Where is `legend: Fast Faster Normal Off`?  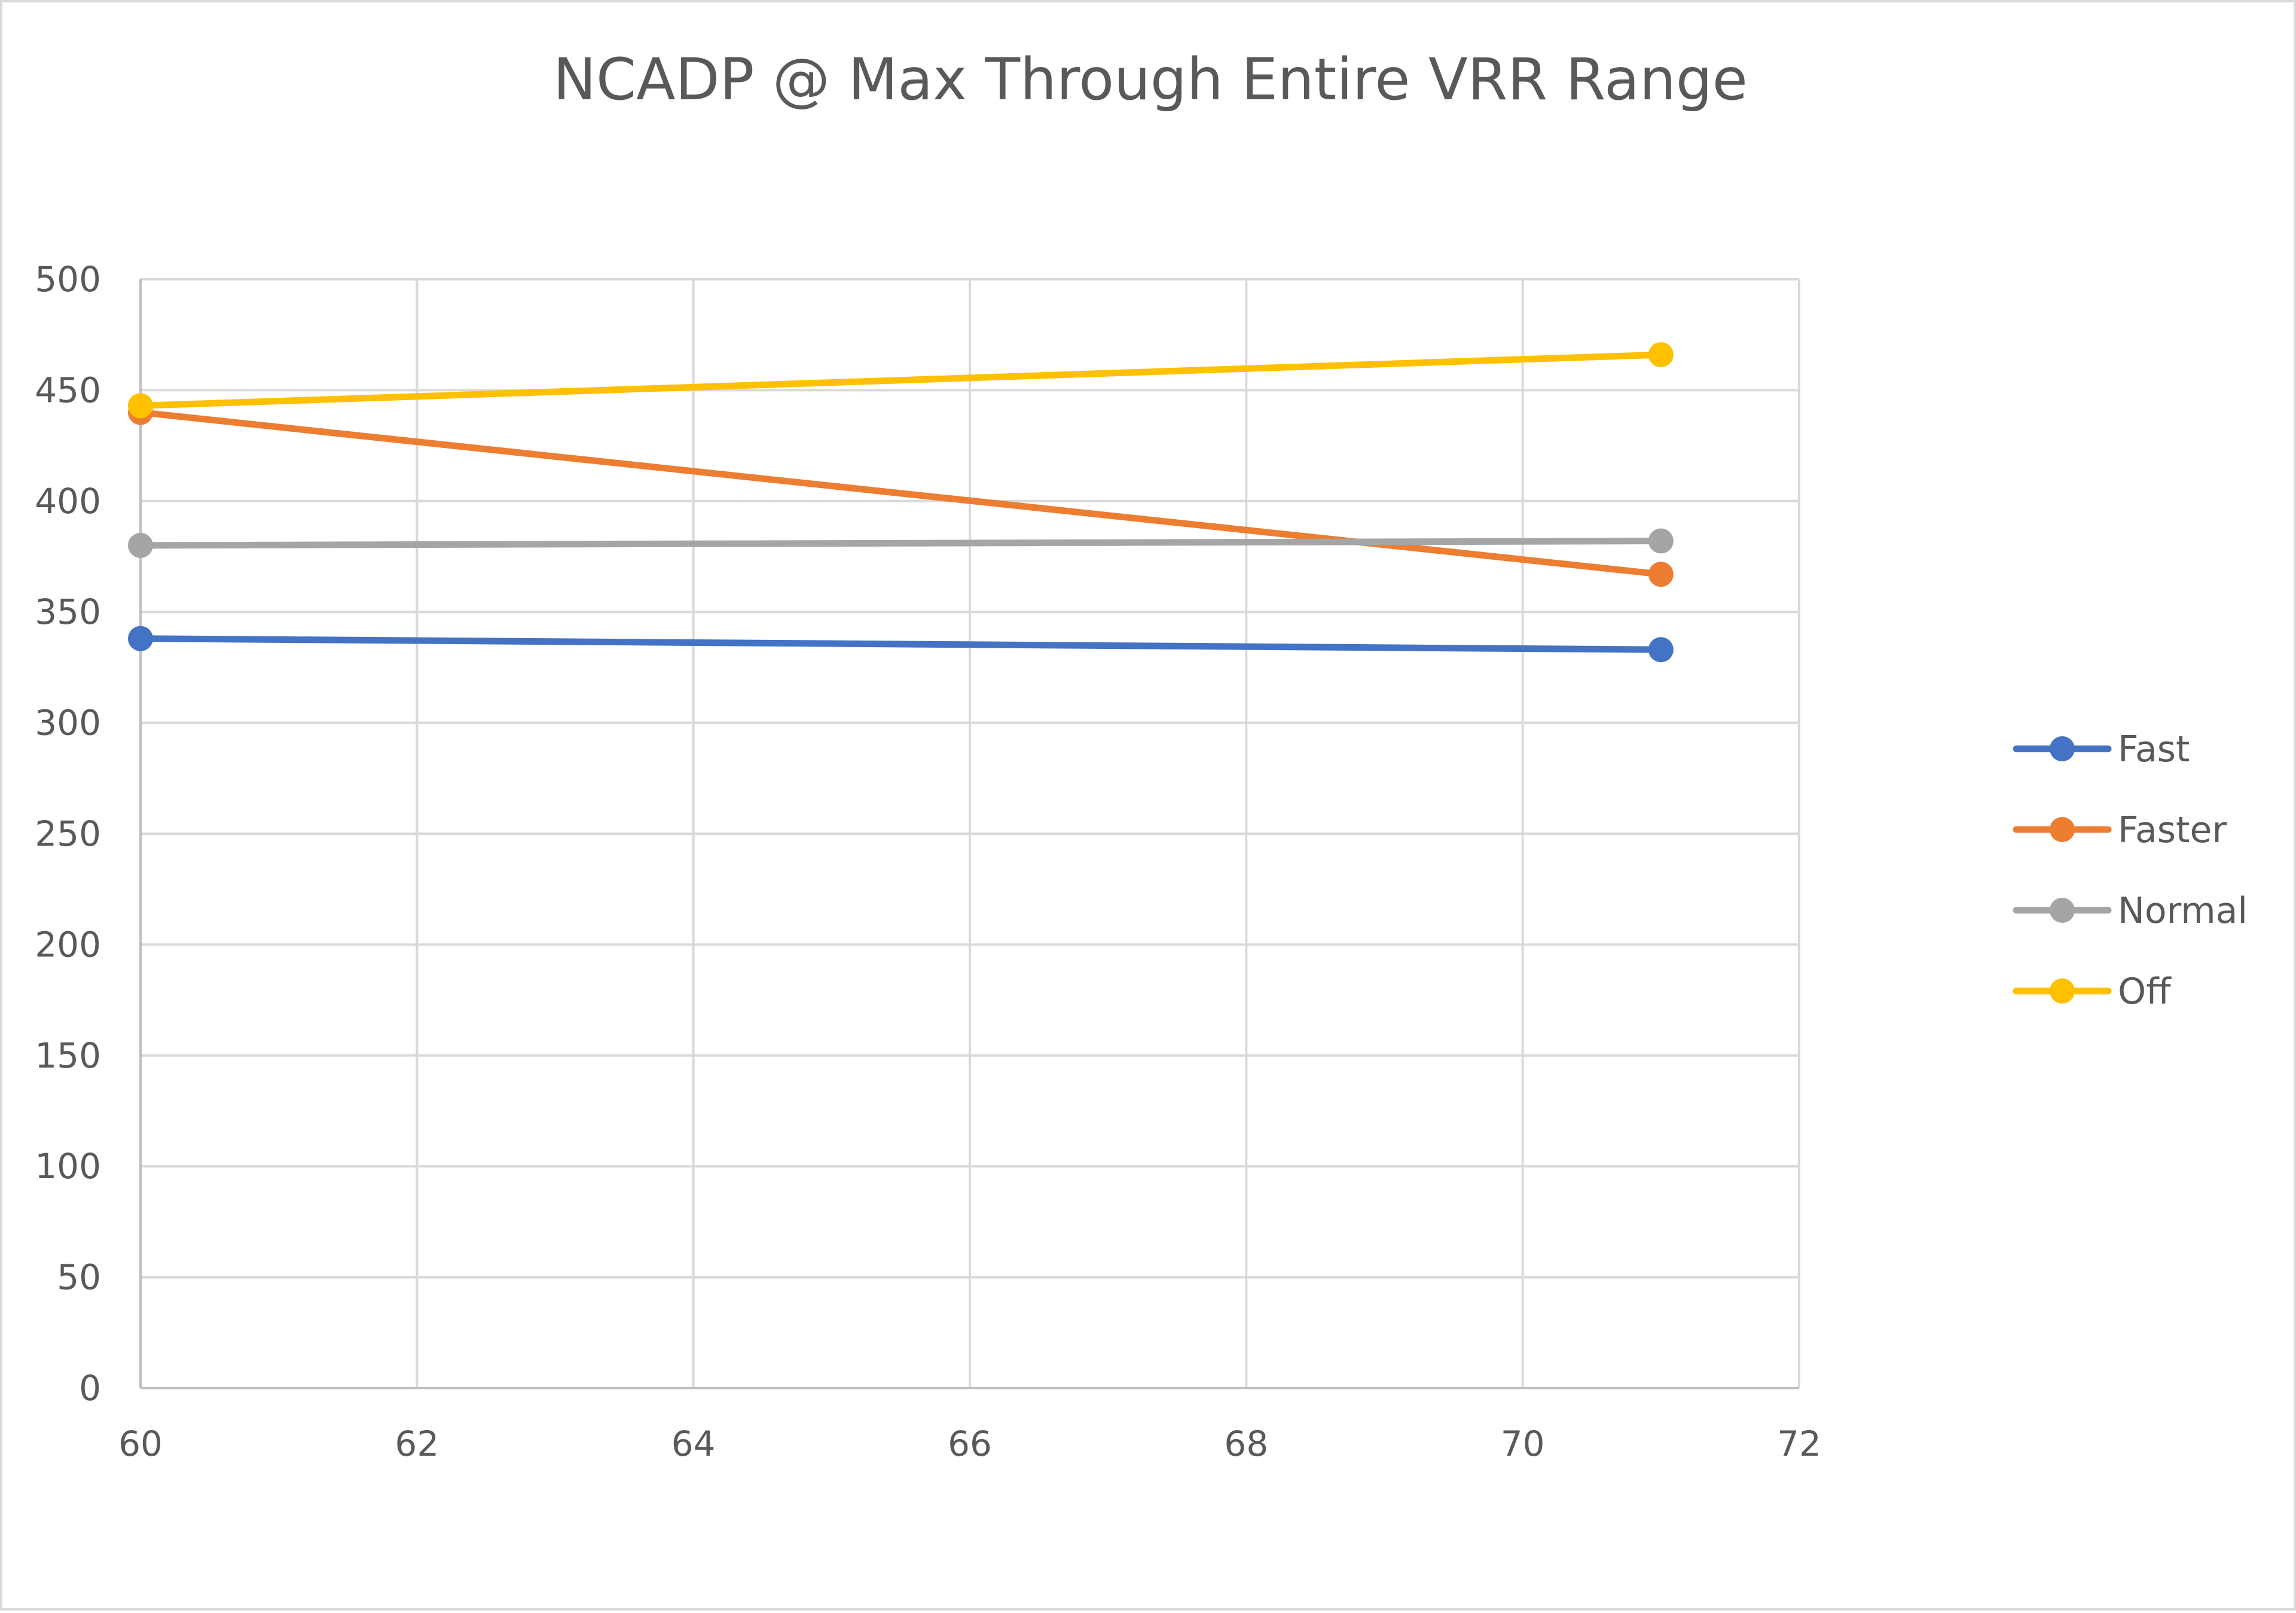 legend: Fast Faster Normal Off is located at coordinates (2130, 871).